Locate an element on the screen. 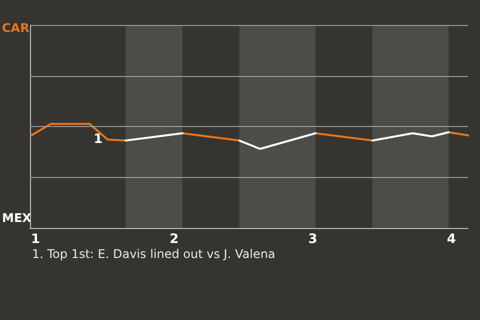  x-tick-label: 3 is located at coordinates (313, 239).